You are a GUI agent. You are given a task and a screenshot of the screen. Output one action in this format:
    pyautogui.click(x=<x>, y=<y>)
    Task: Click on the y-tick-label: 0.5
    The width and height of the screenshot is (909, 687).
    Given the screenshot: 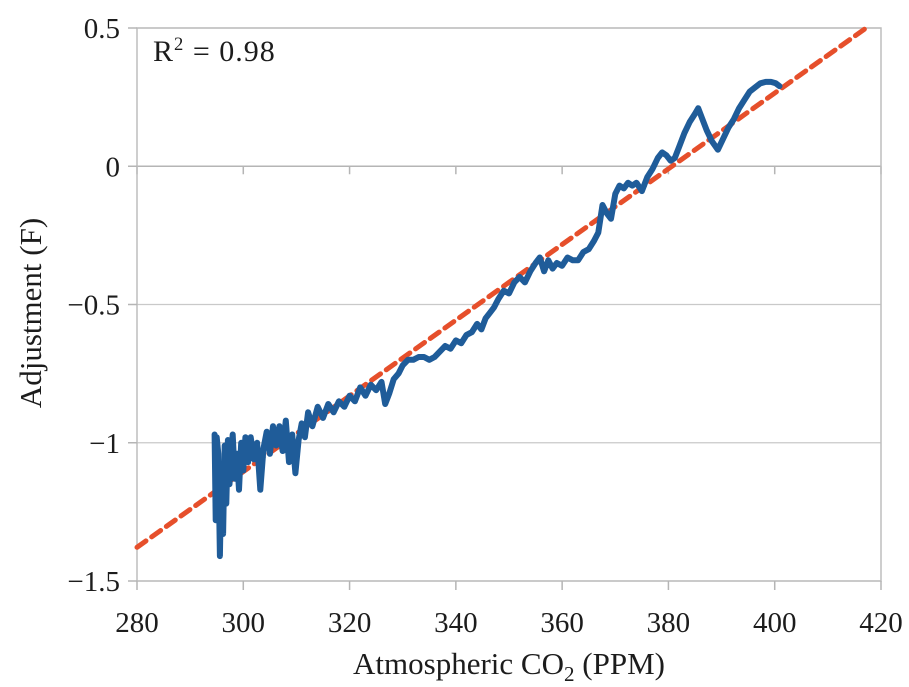 What is the action you would take?
    pyautogui.click(x=102, y=29)
    